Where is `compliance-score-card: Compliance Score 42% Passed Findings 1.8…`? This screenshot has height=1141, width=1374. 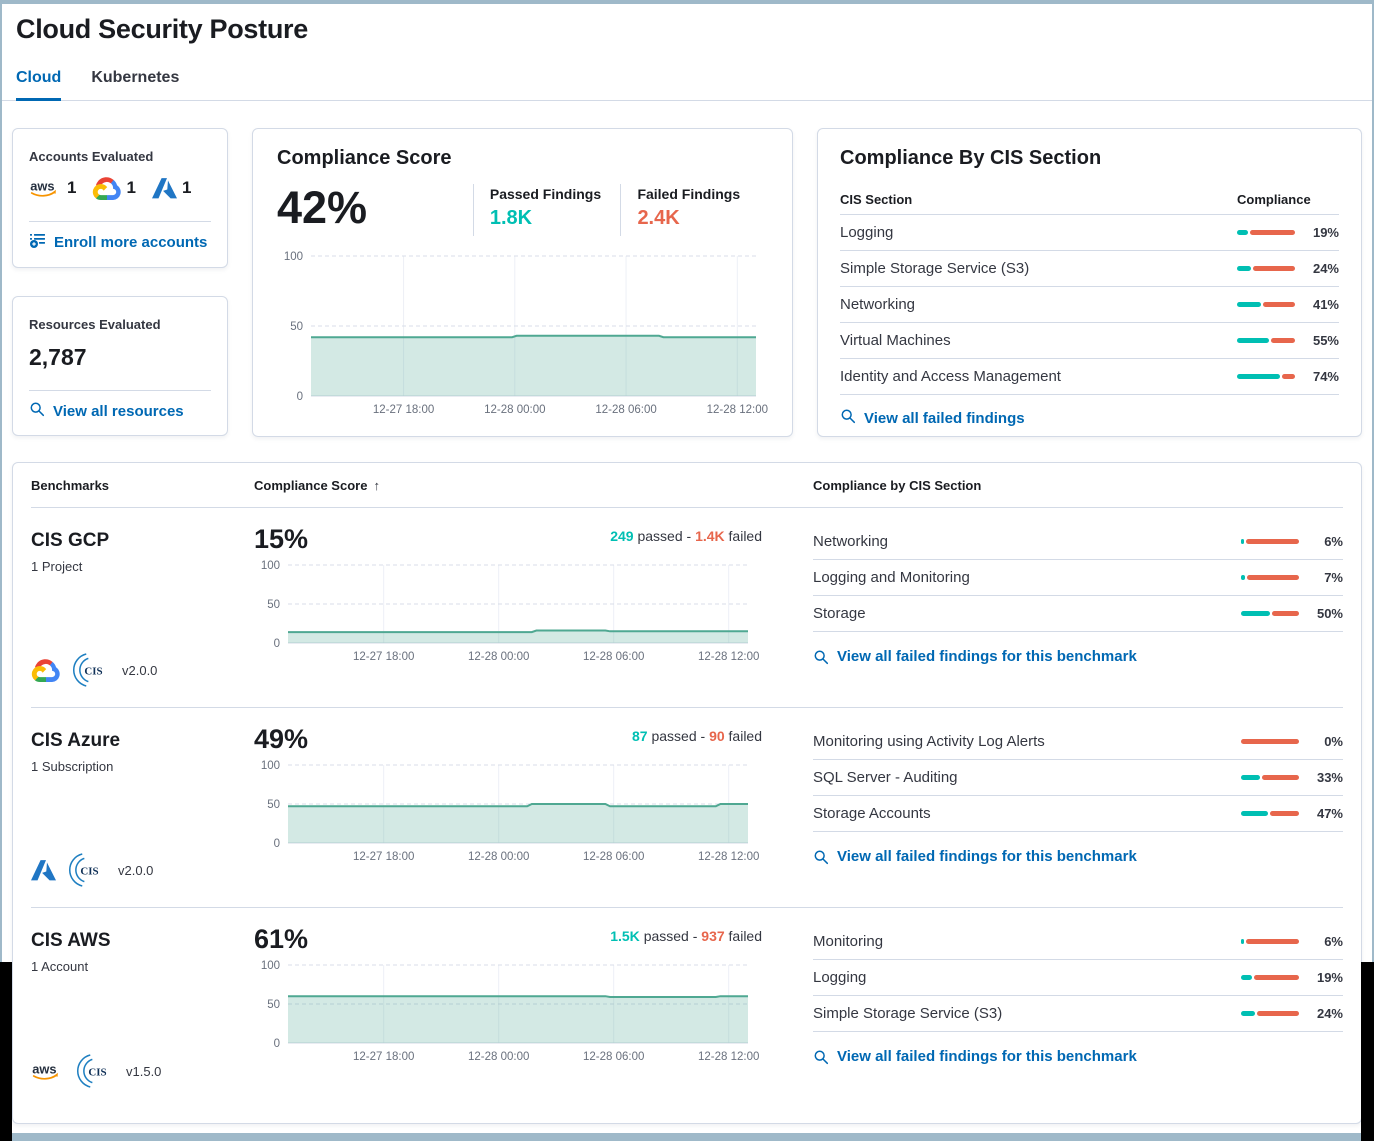
compliance-score-card: Compliance Score 42% Passed Findings 1.8… is located at coordinates (522, 282).